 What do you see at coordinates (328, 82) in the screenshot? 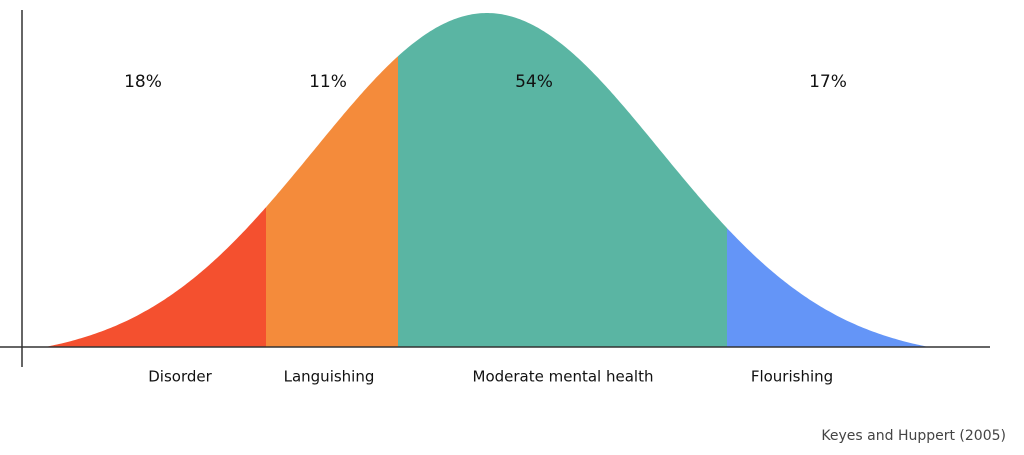
I see `segment-percent: 11%` at bounding box center [328, 82].